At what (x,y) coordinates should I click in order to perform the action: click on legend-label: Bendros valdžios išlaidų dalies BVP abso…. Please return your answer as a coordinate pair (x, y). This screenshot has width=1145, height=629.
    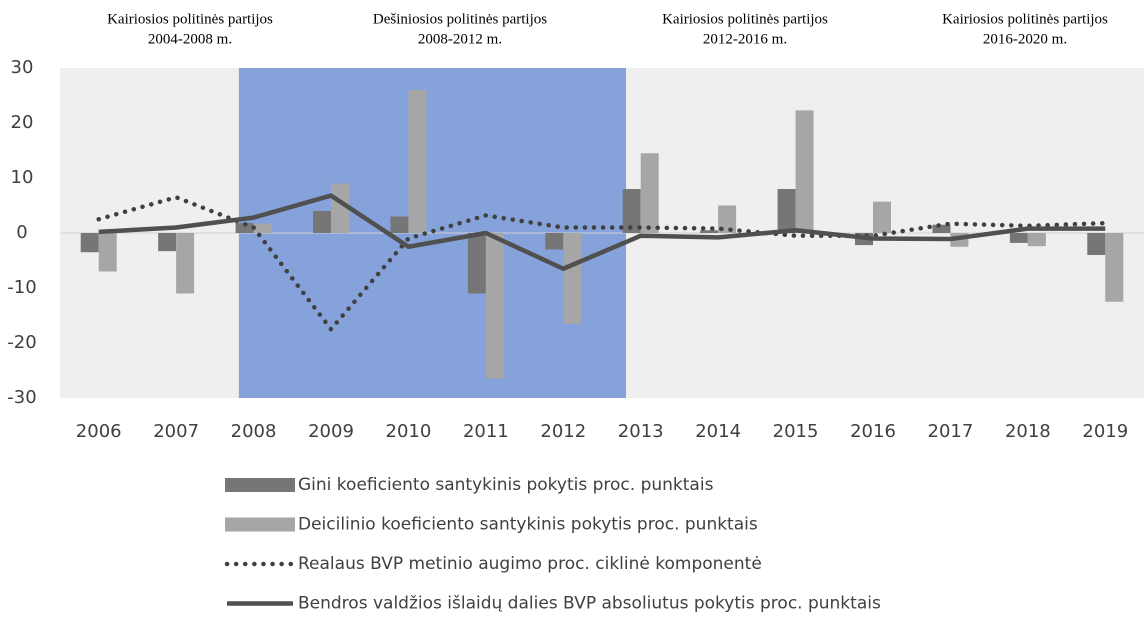
    Looking at the image, I should click on (589, 604).